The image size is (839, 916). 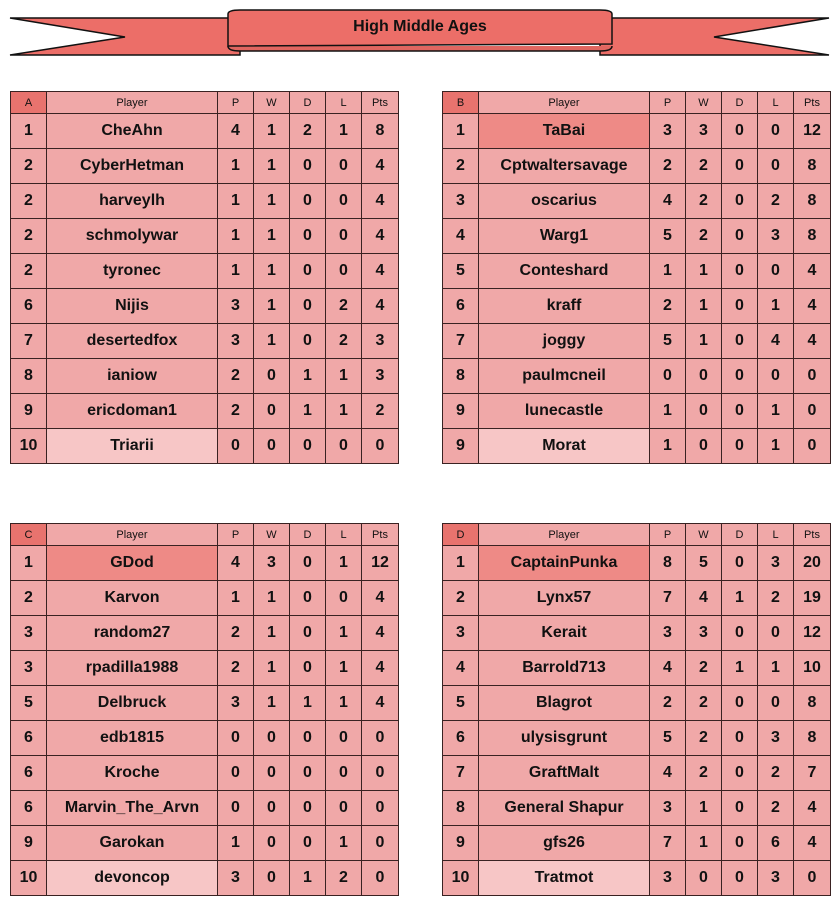 I want to click on column-header-p: P, so click(x=667, y=102).